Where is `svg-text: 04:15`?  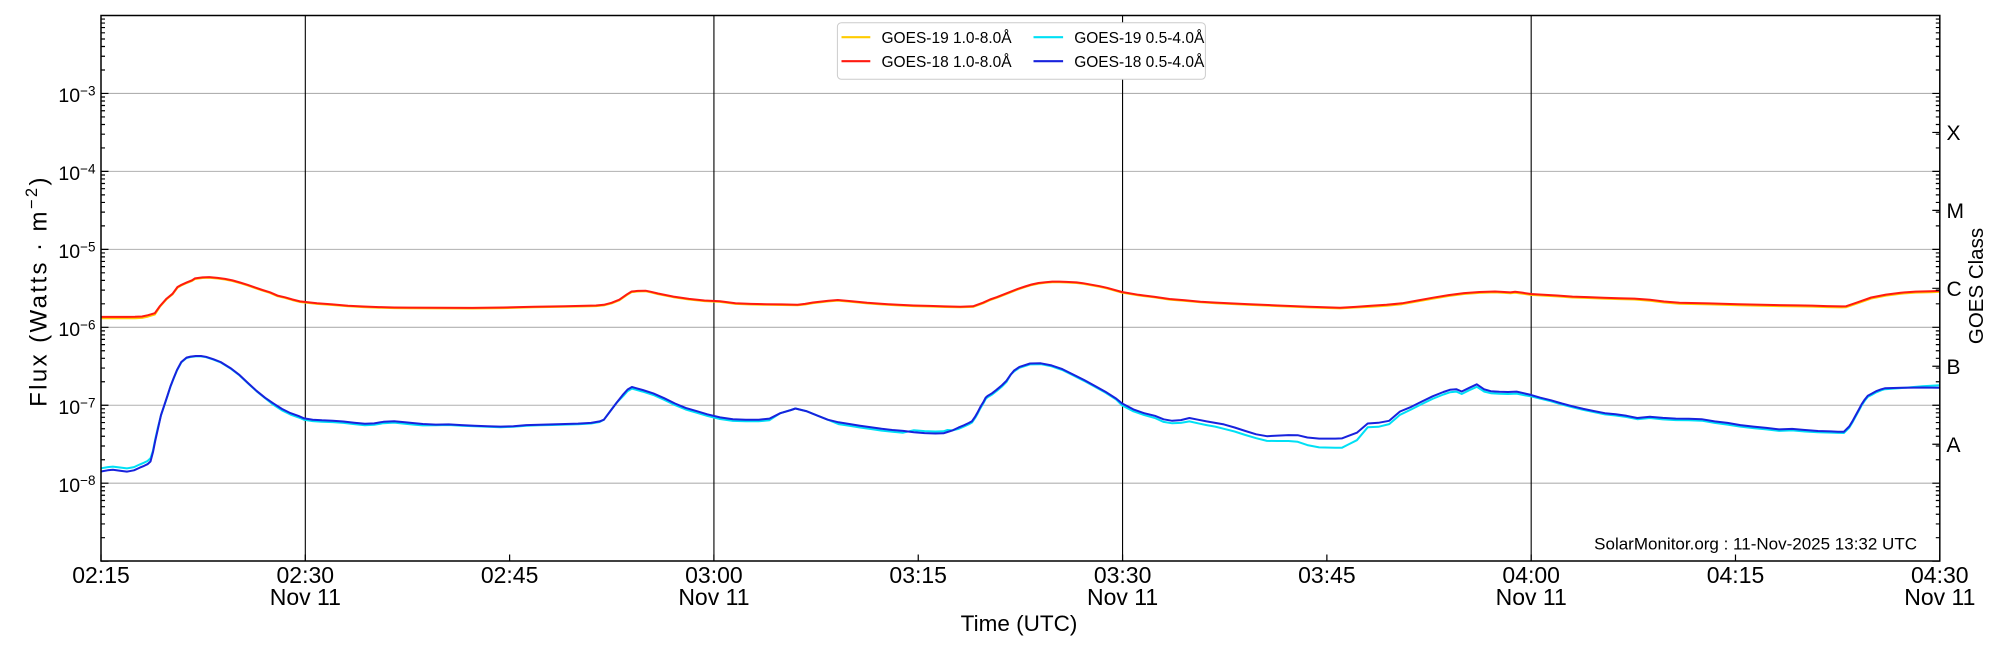 svg-text: 04:15 is located at coordinates (1736, 575).